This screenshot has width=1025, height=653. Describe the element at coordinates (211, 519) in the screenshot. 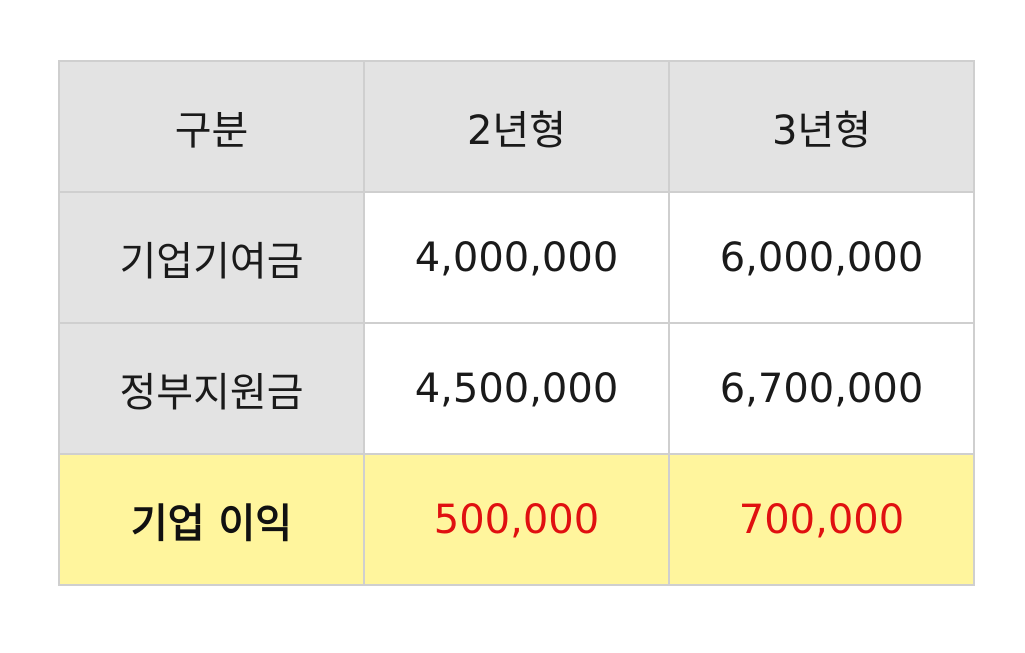

I see `total-label: 기업 이익` at that location.